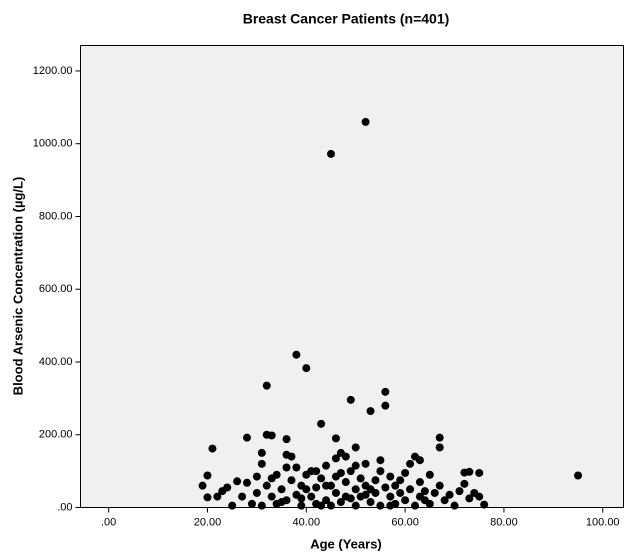 This screenshot has width=624, height=554. Describe the element at coordinates (56, 289) in the screenshot. I see `y-tick-label: 600.00` at that location.